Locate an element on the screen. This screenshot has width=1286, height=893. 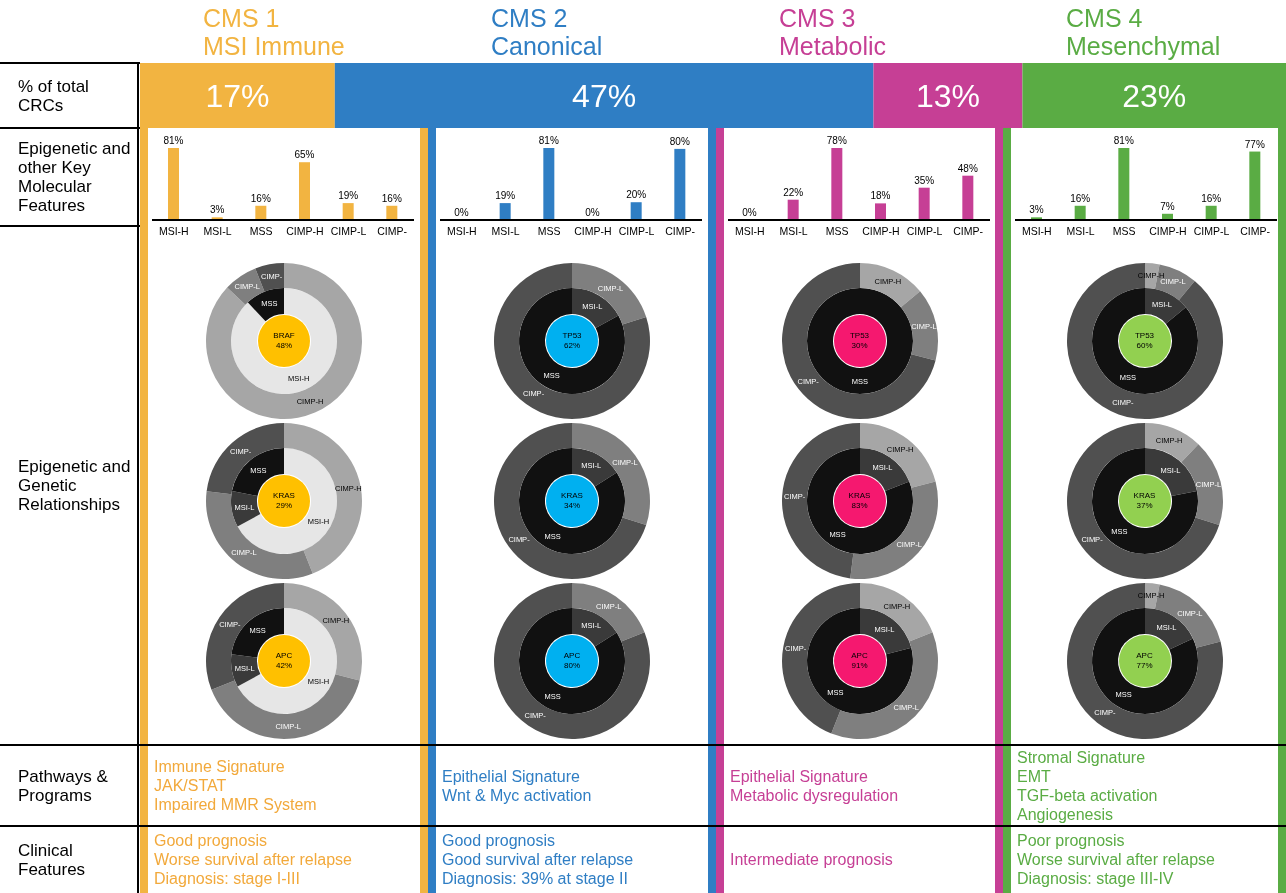
data-label: 7% is located at coordinates (1167, 206).